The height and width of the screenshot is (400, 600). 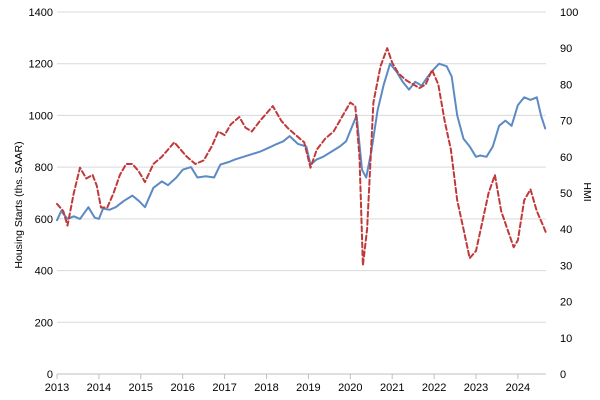 I want to click on x-tick-label: 2023, so click(x=476, y=388).